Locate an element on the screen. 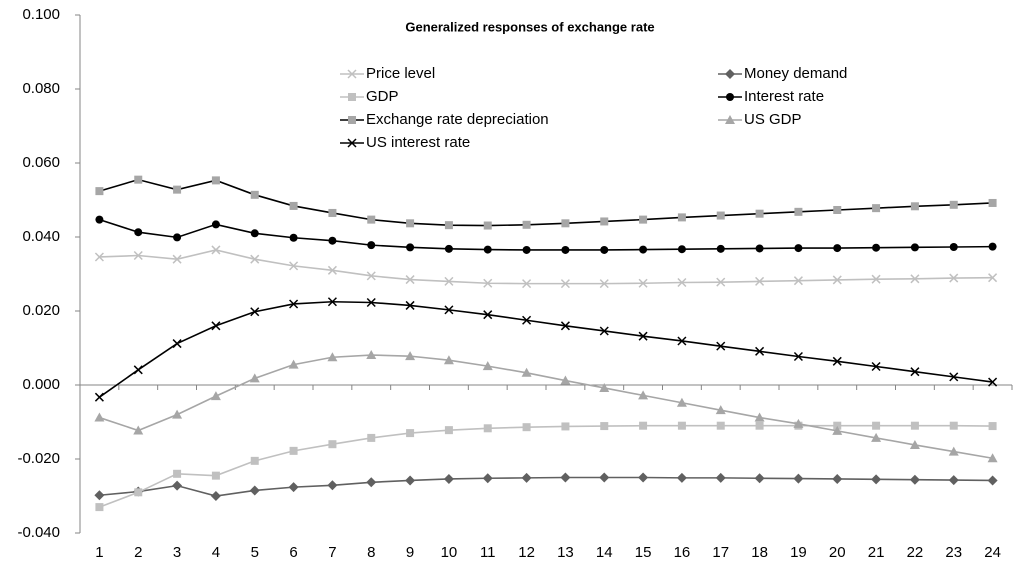  y-tick-label: 0.080 is located at coordinates (41, 88).